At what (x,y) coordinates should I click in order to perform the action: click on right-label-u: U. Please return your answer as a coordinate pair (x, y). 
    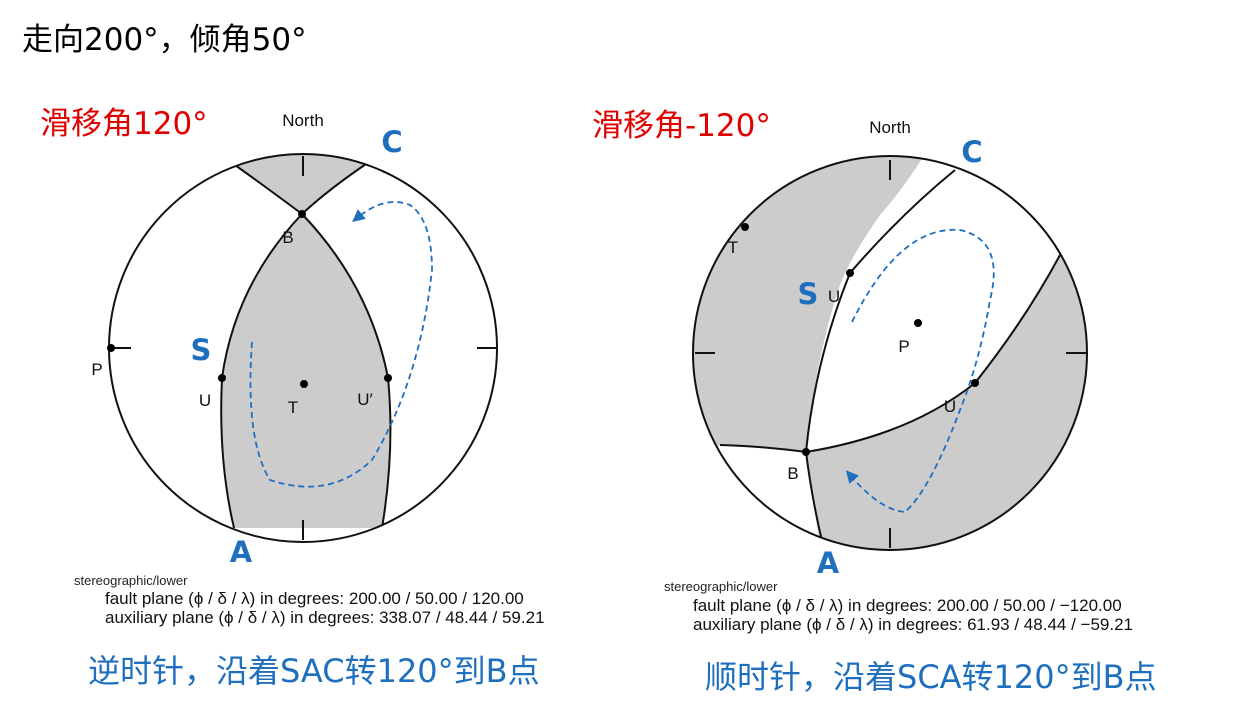
    Looking at the image, I should click on (834, 296).